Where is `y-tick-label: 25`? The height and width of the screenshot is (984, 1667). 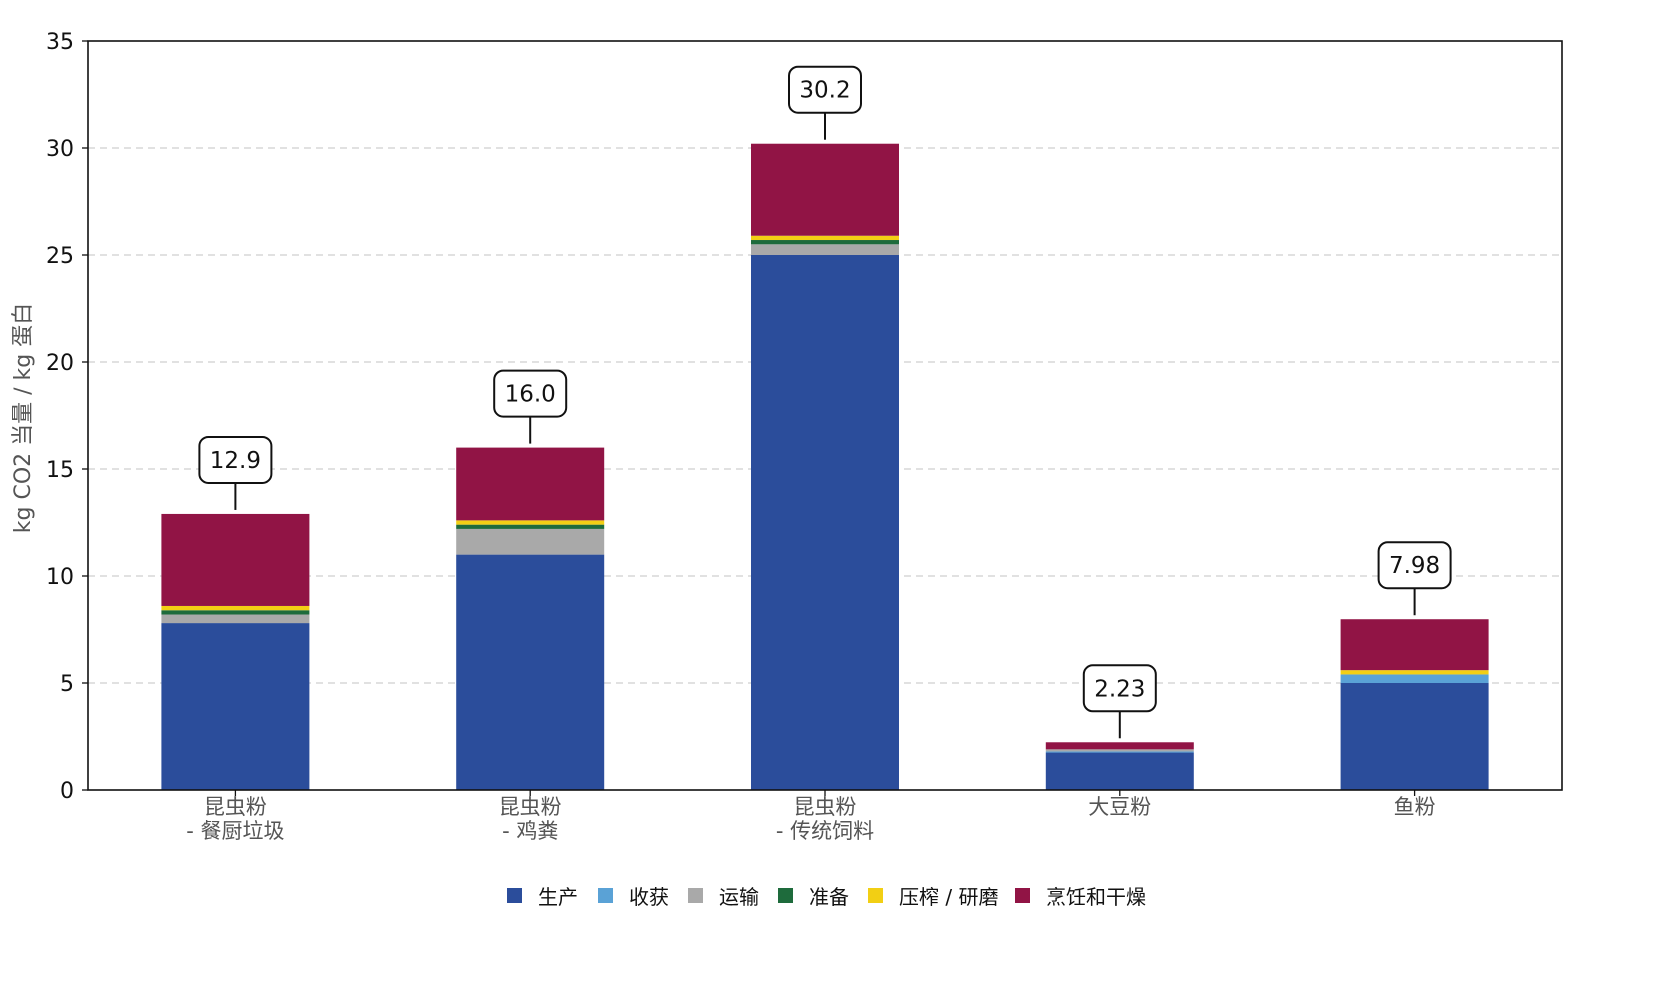
y-tick-label: 25 is located at coordinates (60, 256).